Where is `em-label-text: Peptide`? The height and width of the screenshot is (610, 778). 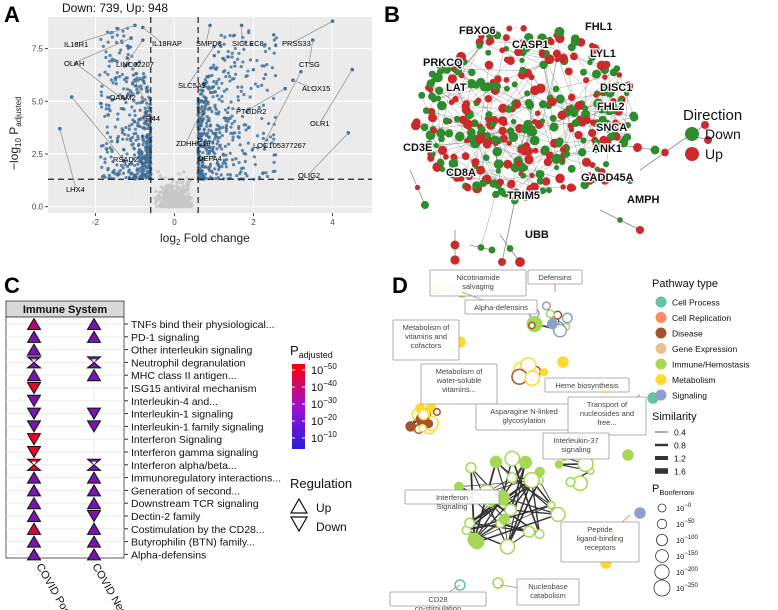
em-label-text: Peptide is located at coordinates (599, 529).